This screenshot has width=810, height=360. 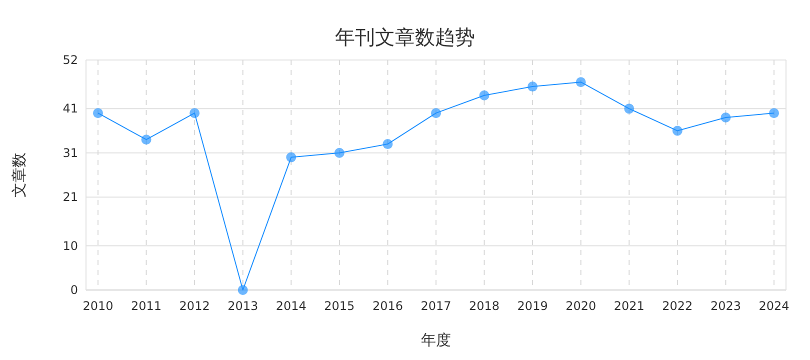 What do you see at coordinates (70, 60) in the screenshot?
I see `y-tick-label: 52` at bounding box center [70, 60].